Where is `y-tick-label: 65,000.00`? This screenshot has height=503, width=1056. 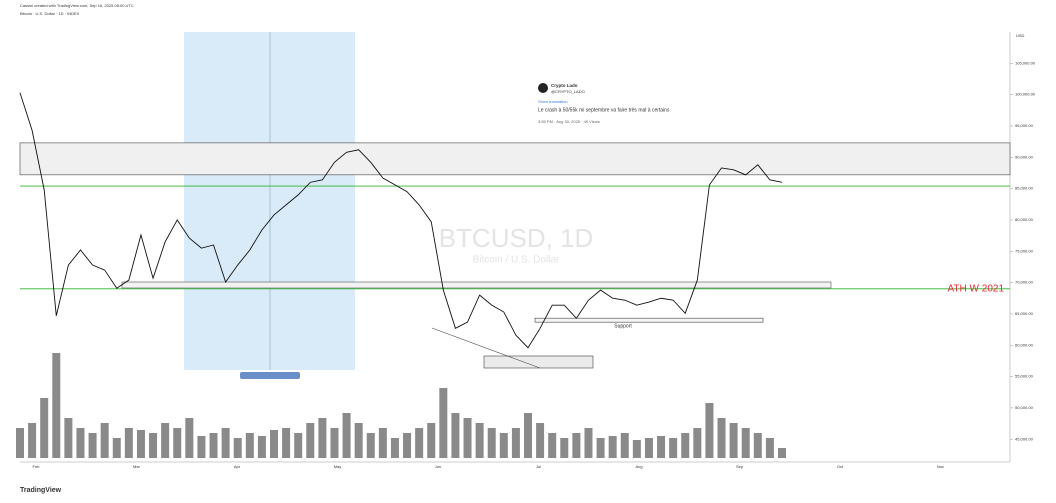
y-tick-label: 65,000.00 is located at coordinates (1024, 313).